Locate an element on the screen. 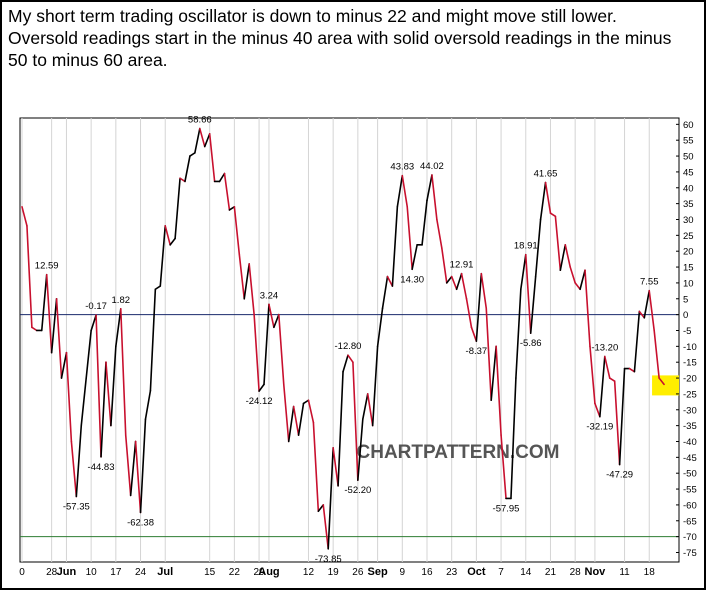  x-tick-label: 10 is located at coordinates (92, 572).